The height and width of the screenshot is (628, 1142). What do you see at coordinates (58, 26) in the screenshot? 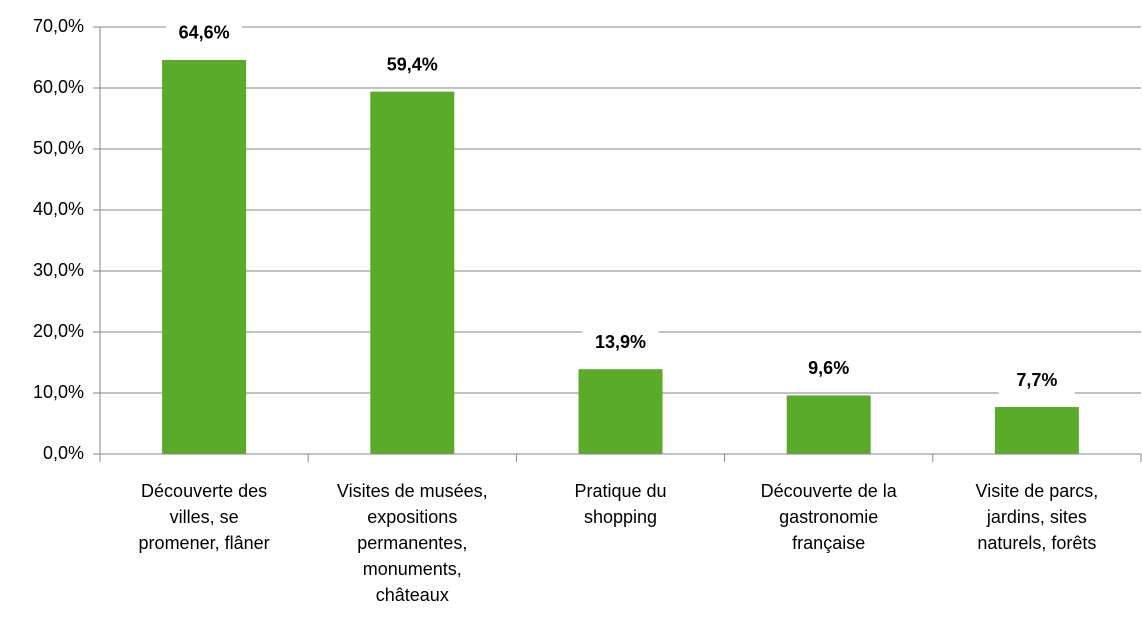
I see `y-tick-label: 70,0%` at bounding box center [58, 26].